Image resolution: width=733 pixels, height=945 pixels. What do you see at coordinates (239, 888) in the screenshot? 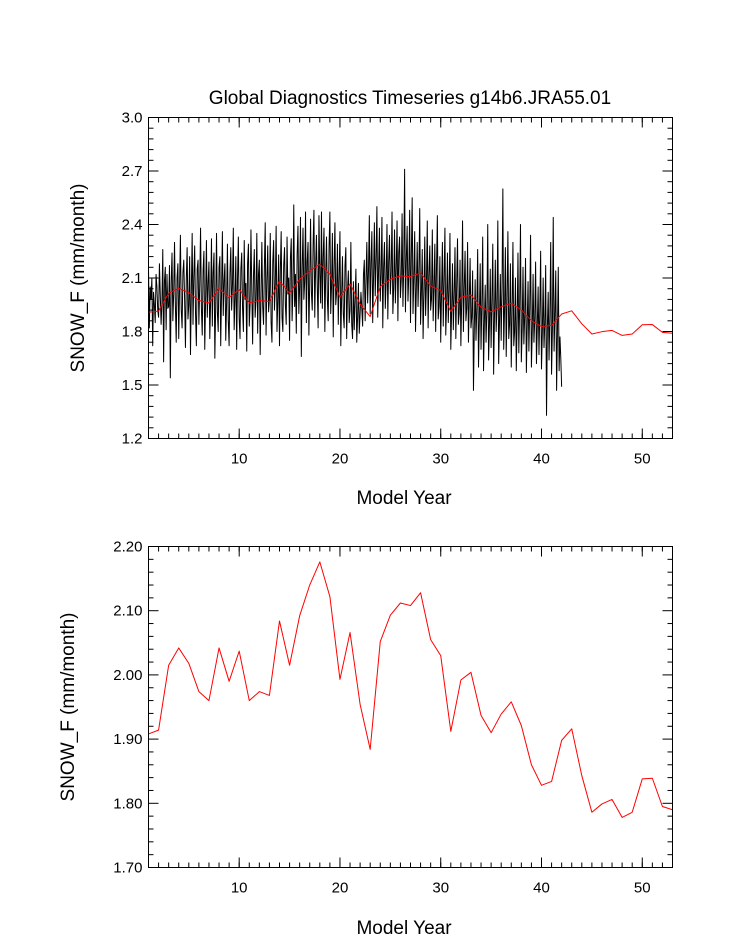
I see `bottom-xtick-label: 10` at bounding box center [239, 888].